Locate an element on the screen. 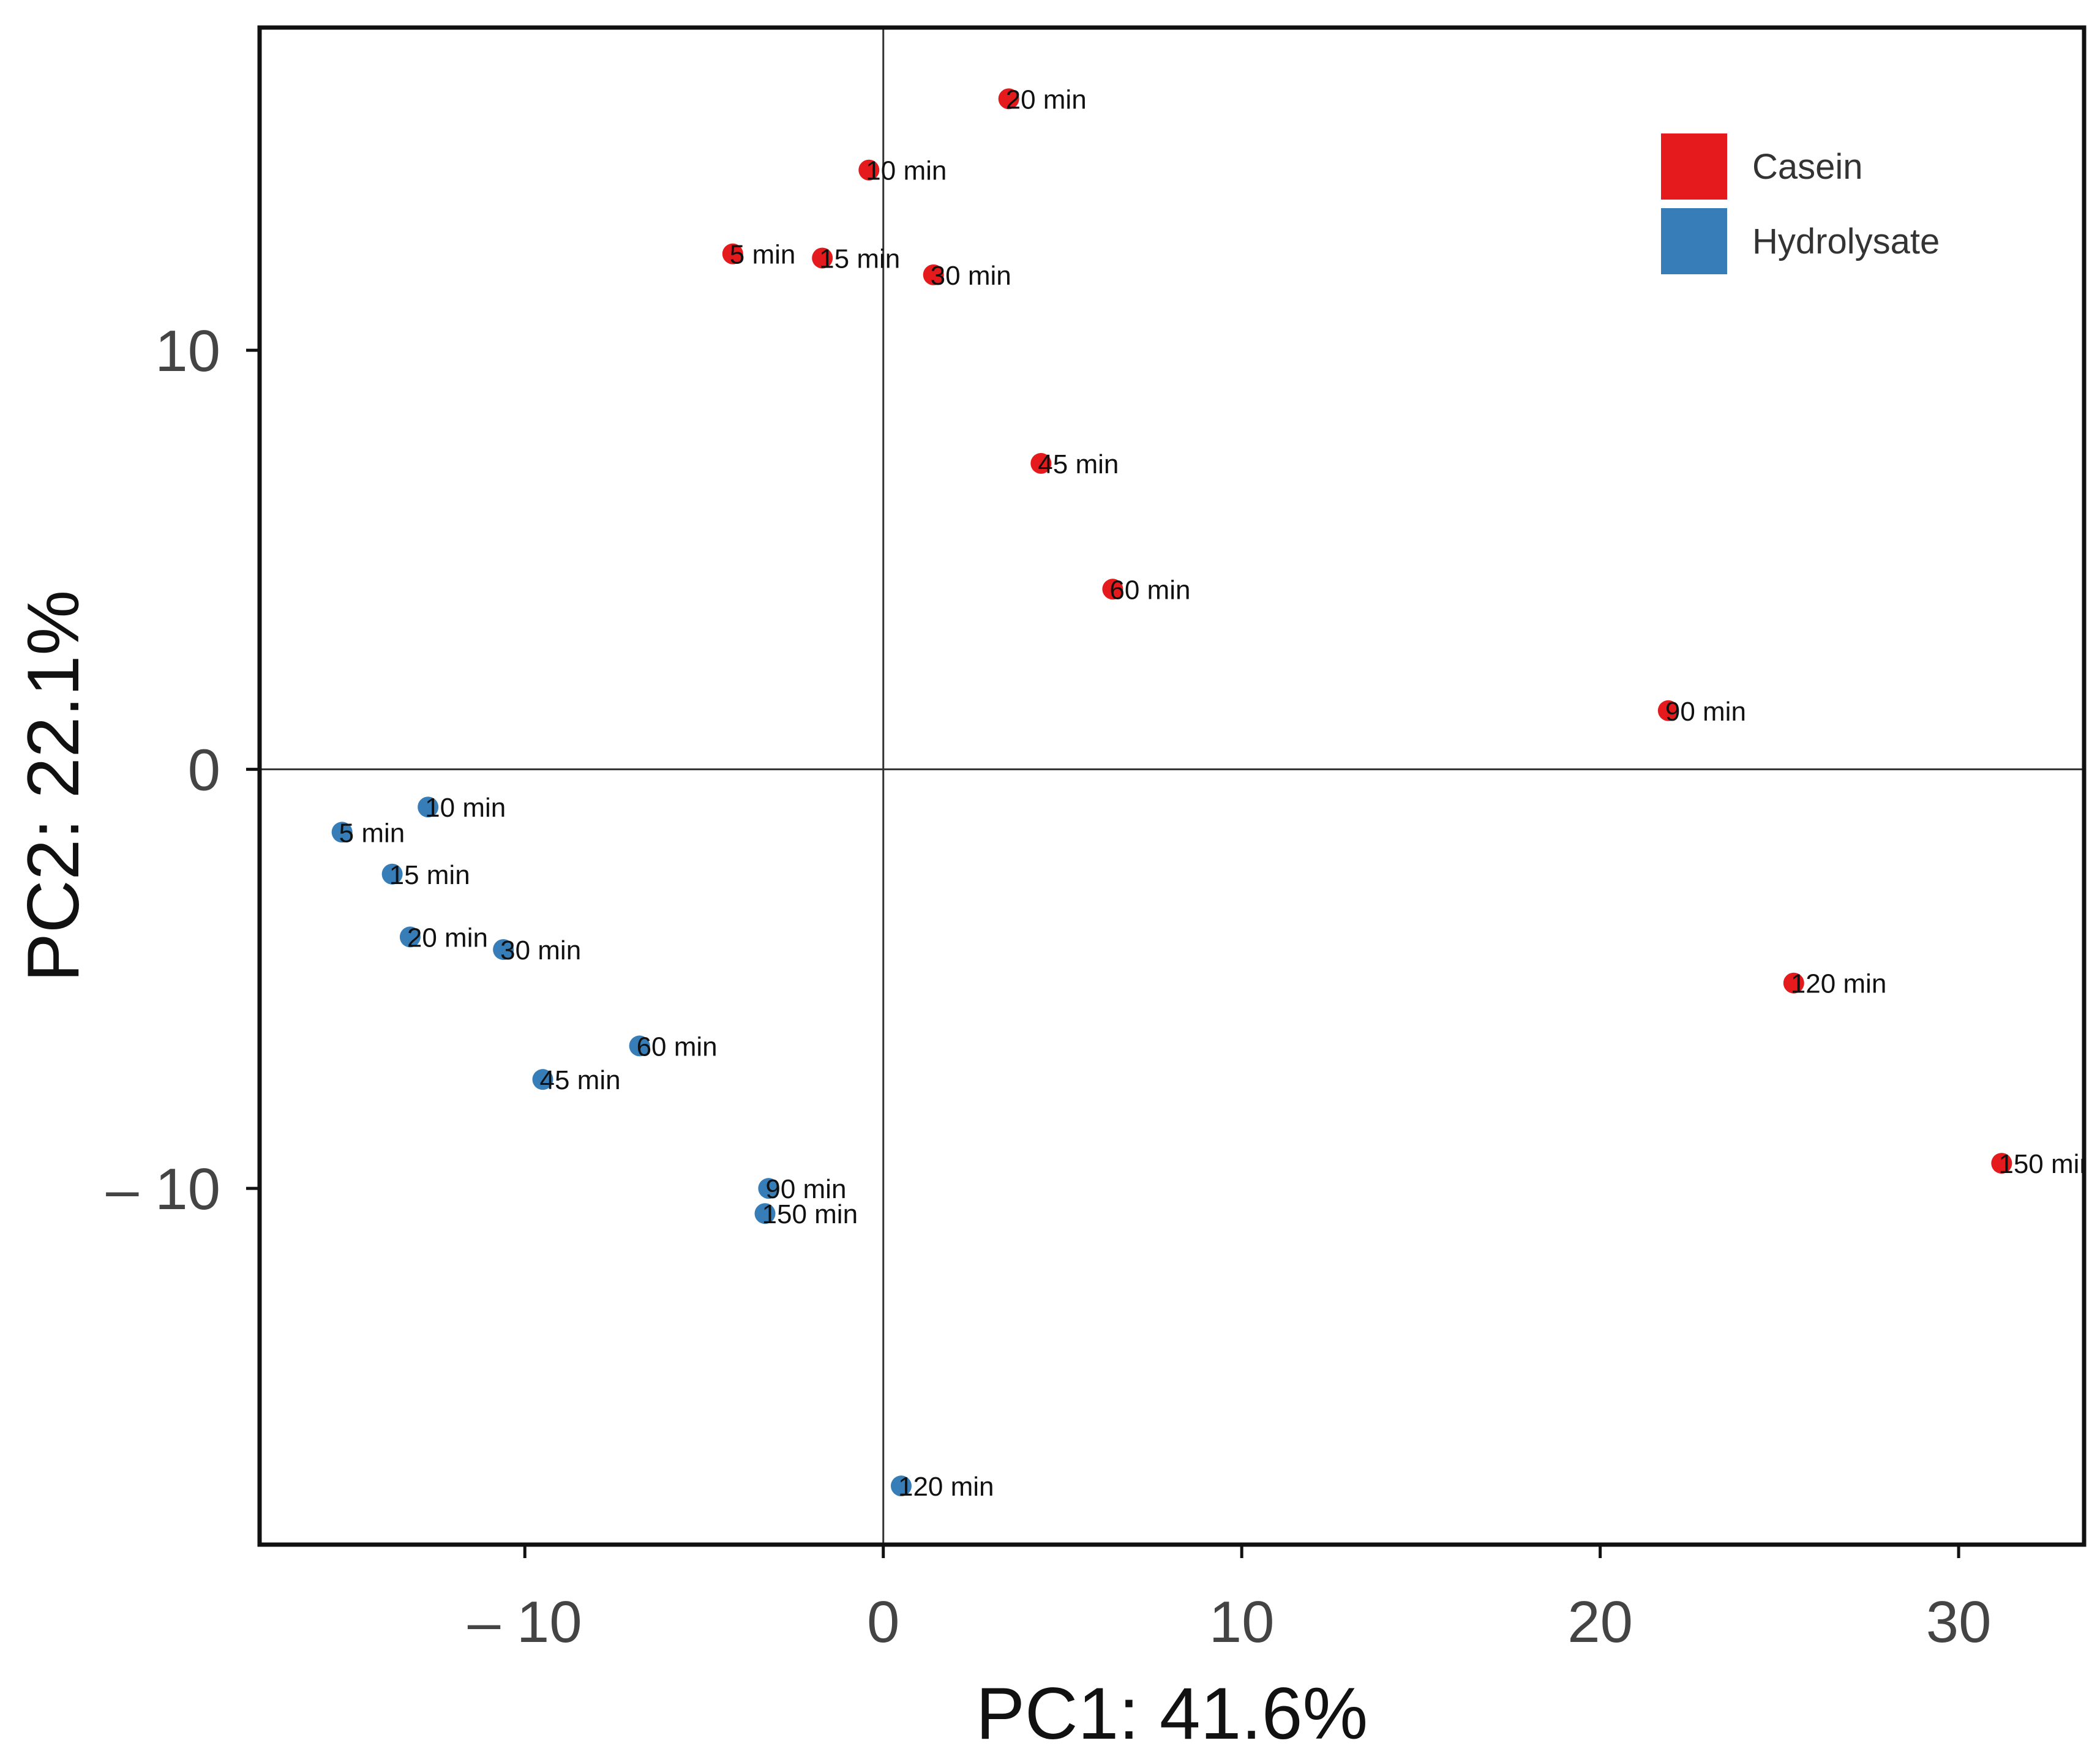 The image size is (2100, 1754). casein-point-label: 30 min is located at coordinates (971, 276).